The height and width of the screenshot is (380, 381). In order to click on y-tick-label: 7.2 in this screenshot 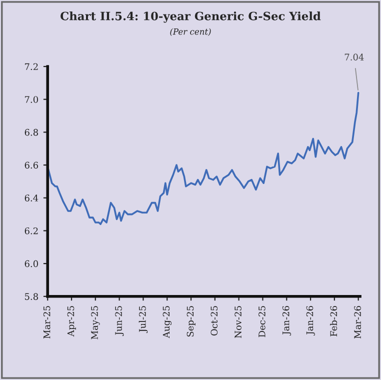, I will do `click(31, 66)`.